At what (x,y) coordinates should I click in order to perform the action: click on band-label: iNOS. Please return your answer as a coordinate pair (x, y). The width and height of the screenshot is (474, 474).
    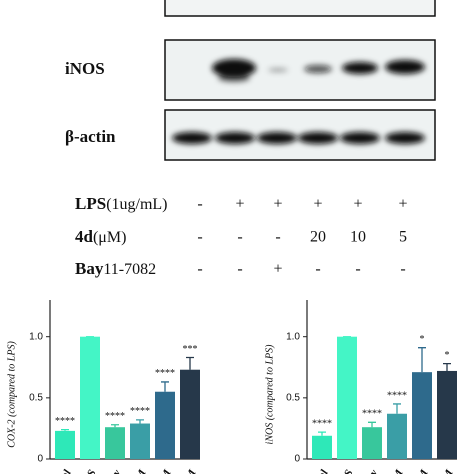
    Looking at the image, I should click on (85, 68).